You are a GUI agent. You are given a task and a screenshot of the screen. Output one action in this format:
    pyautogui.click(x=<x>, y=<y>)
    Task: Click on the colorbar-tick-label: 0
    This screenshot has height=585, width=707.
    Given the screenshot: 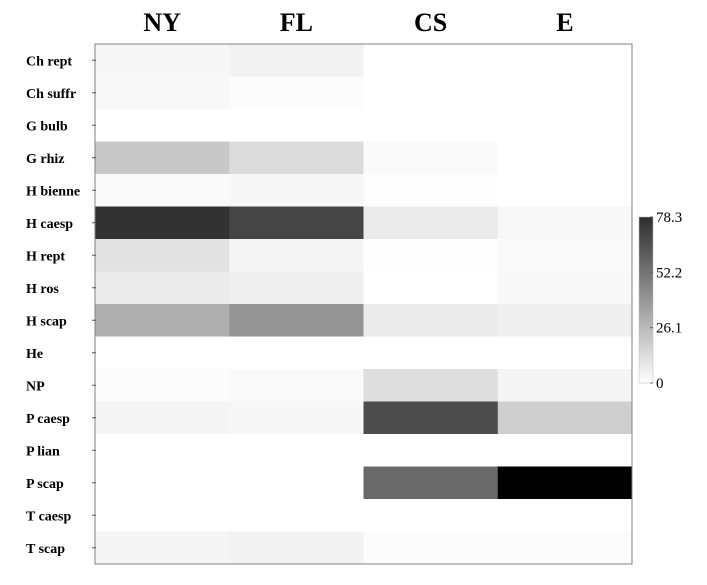 What is the action you would take?
    pyautogui.click(x=660, y=384)
    